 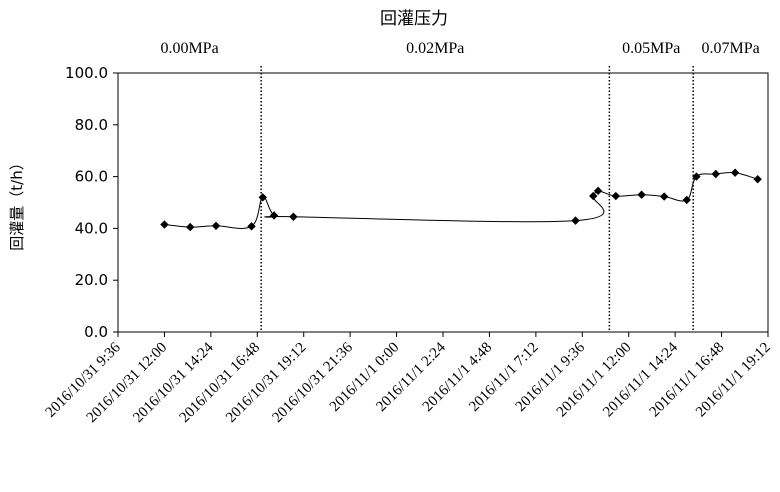 What do you see at coordinates (266, 383) in the screenshot?
I see `x-tick-label: 2016/10/31 19:12` at bounding box center [266, 383].